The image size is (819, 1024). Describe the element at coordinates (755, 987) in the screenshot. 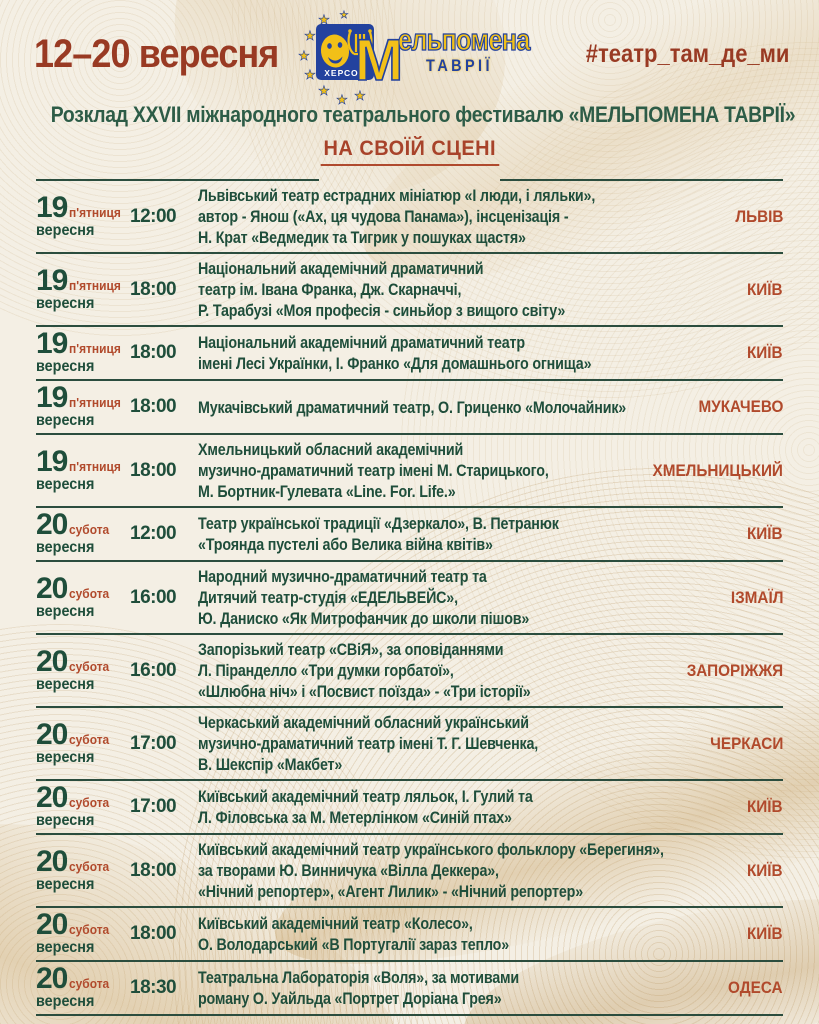

I see `event-city: ОДЕСА` at that location.